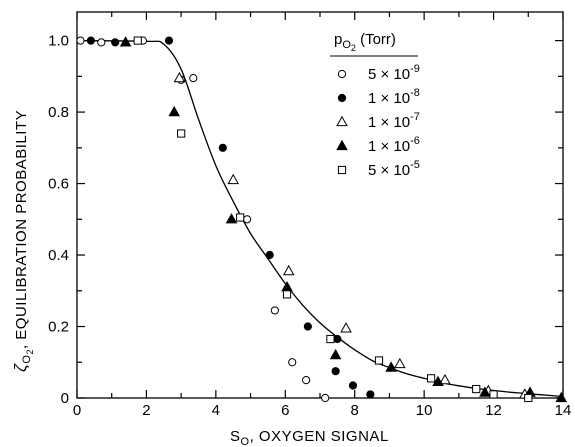 The width and height of the screenshot is (575, 447). Describe the element at coordinates (21, 229) in the screenshot. I see `y-axis-label-rest: , EQUILIBRATION PROBABILITY` at that location.